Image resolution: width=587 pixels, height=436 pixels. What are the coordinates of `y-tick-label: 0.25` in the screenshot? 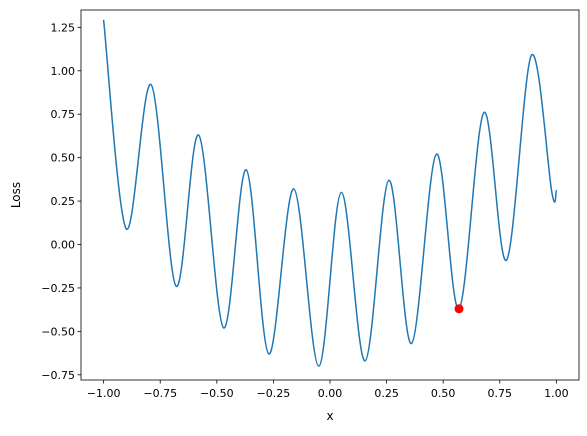 It's located at (63, 201).